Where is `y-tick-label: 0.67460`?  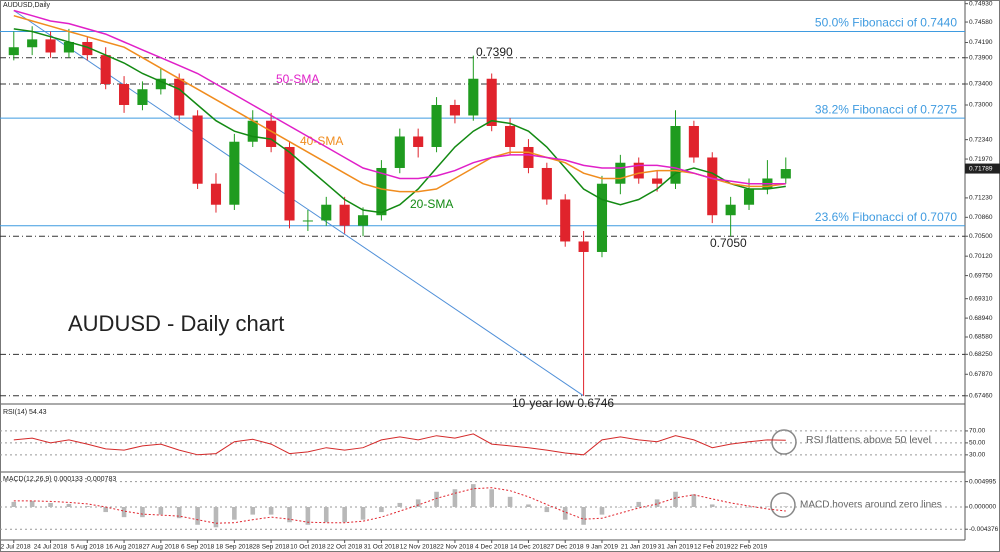 y-tick-label: 0.67460 is located at coordinates (981, 396).